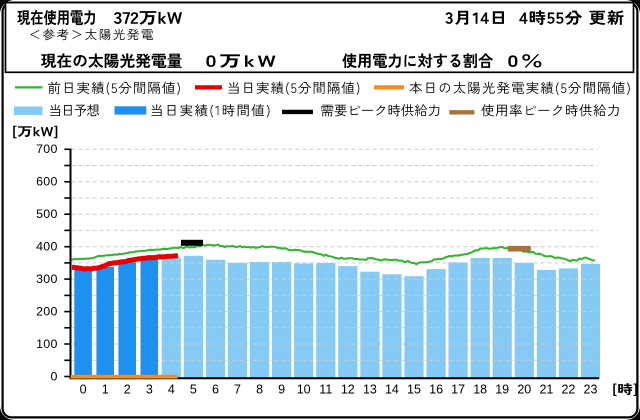  Describe the element at coordinates (193, 390) in the screenshot. I see `svg-text: 5` at that location.